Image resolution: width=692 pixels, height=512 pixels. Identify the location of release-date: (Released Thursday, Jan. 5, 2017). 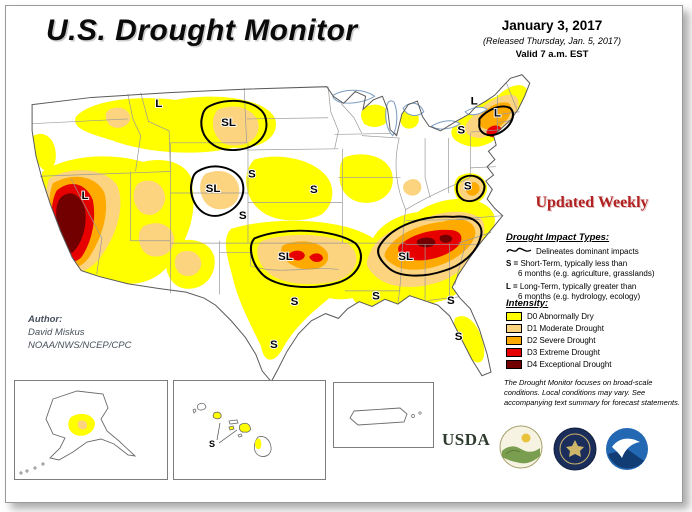
(552, 41).